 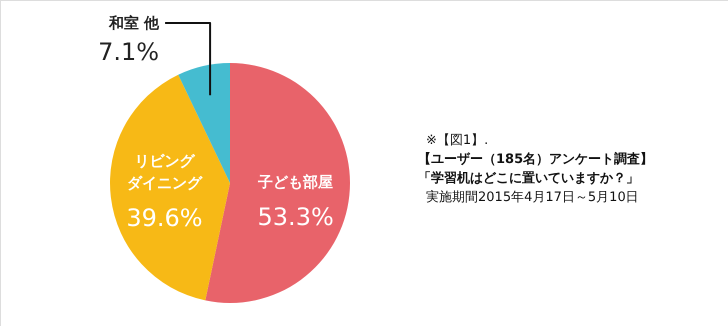 I want to click on slice-label: リビングダイニング, so click(x=164, y=172).